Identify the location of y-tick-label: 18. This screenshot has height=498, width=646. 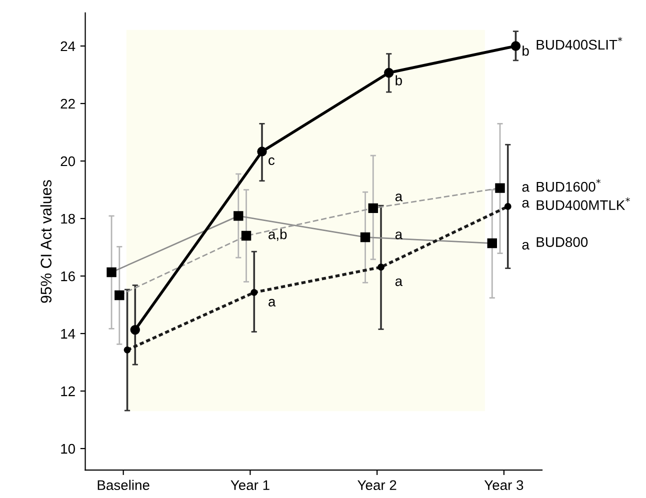
(68, 219).